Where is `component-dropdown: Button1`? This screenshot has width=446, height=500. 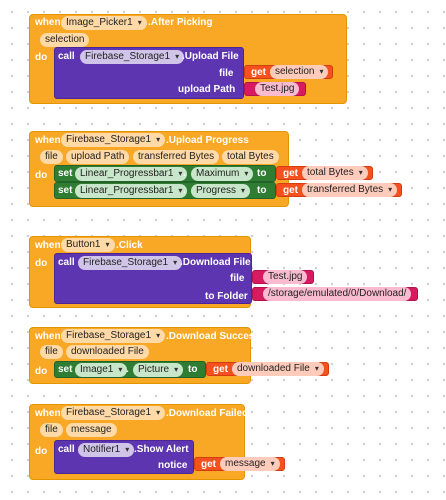
component-dropdown: Button1 is located at coordinates (88, 245).